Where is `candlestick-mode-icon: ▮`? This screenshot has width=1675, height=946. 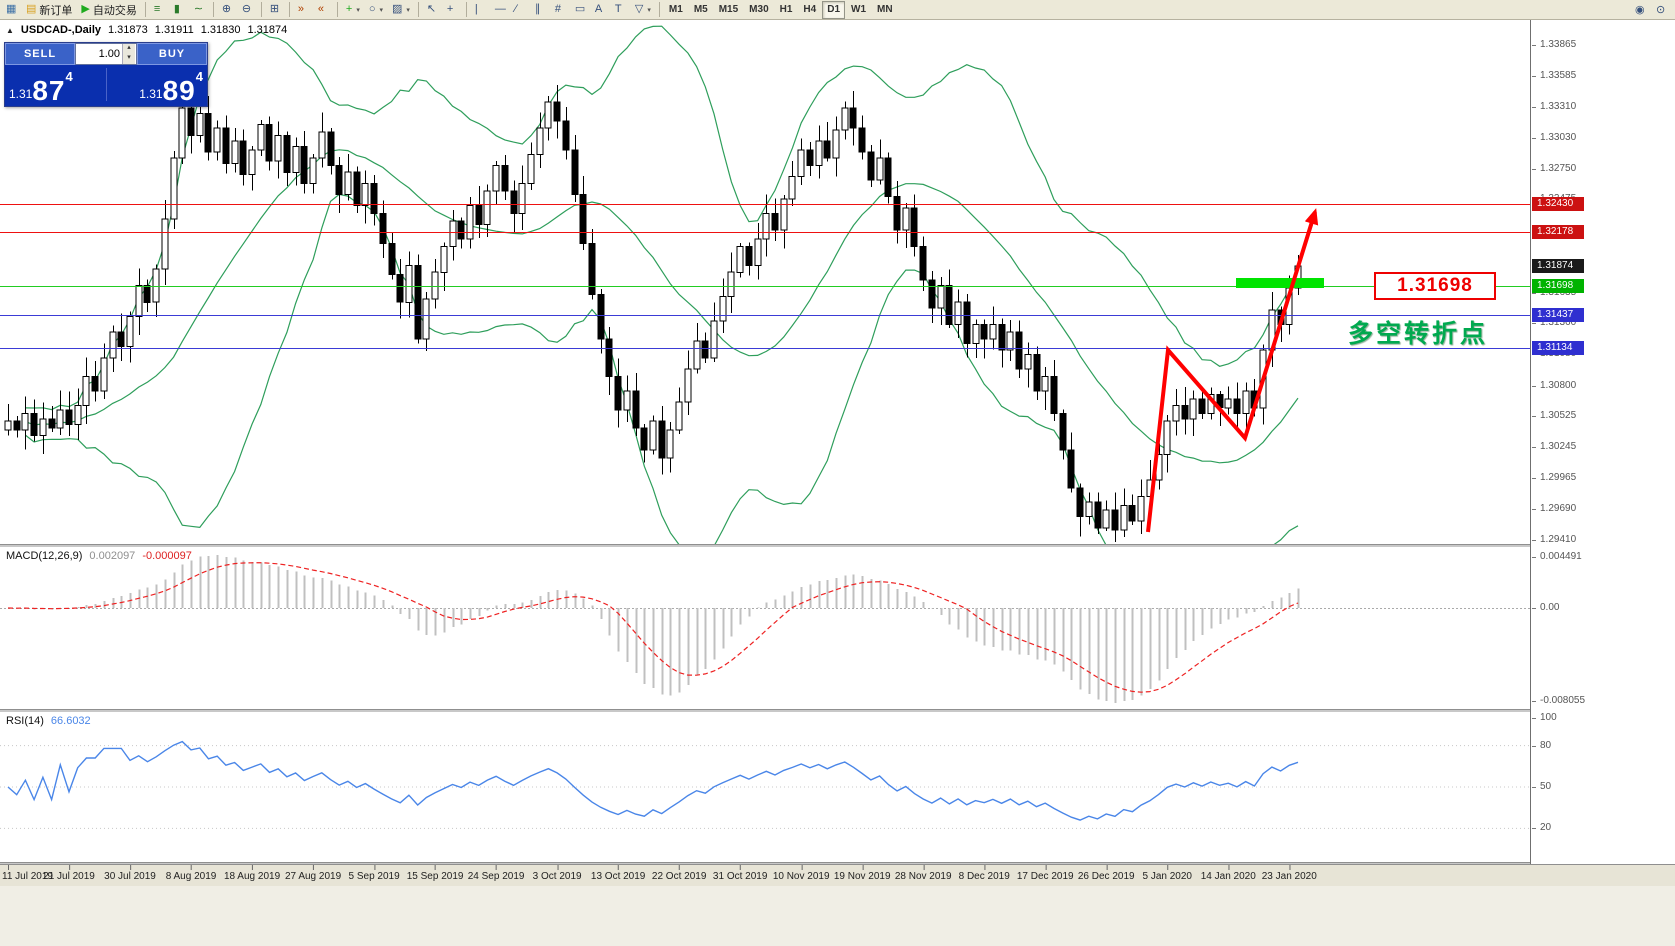 candlestick-mode-icon: ▮ is located at coordinates (176, 9).